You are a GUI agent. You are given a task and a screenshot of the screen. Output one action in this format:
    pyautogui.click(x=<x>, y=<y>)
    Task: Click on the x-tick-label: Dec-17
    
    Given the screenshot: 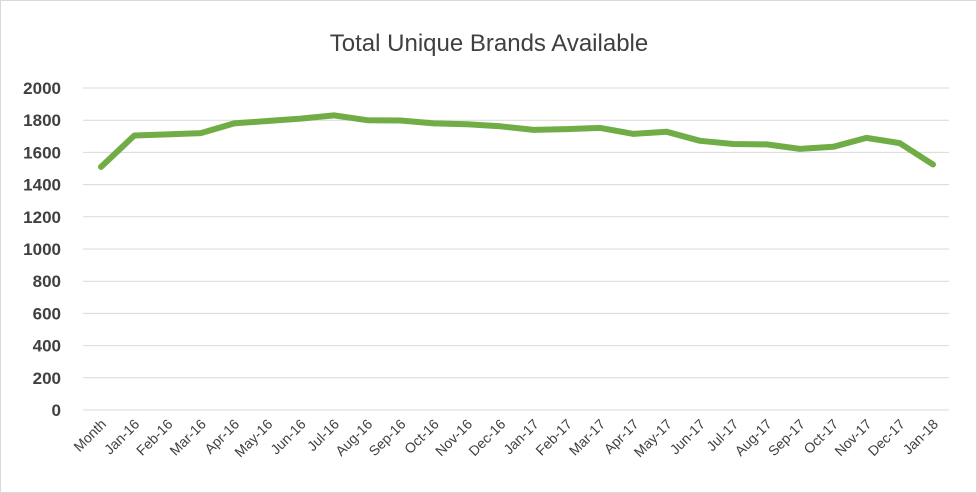 What is the action you would take?
    pyautogui.click(x=886, y=437)
    